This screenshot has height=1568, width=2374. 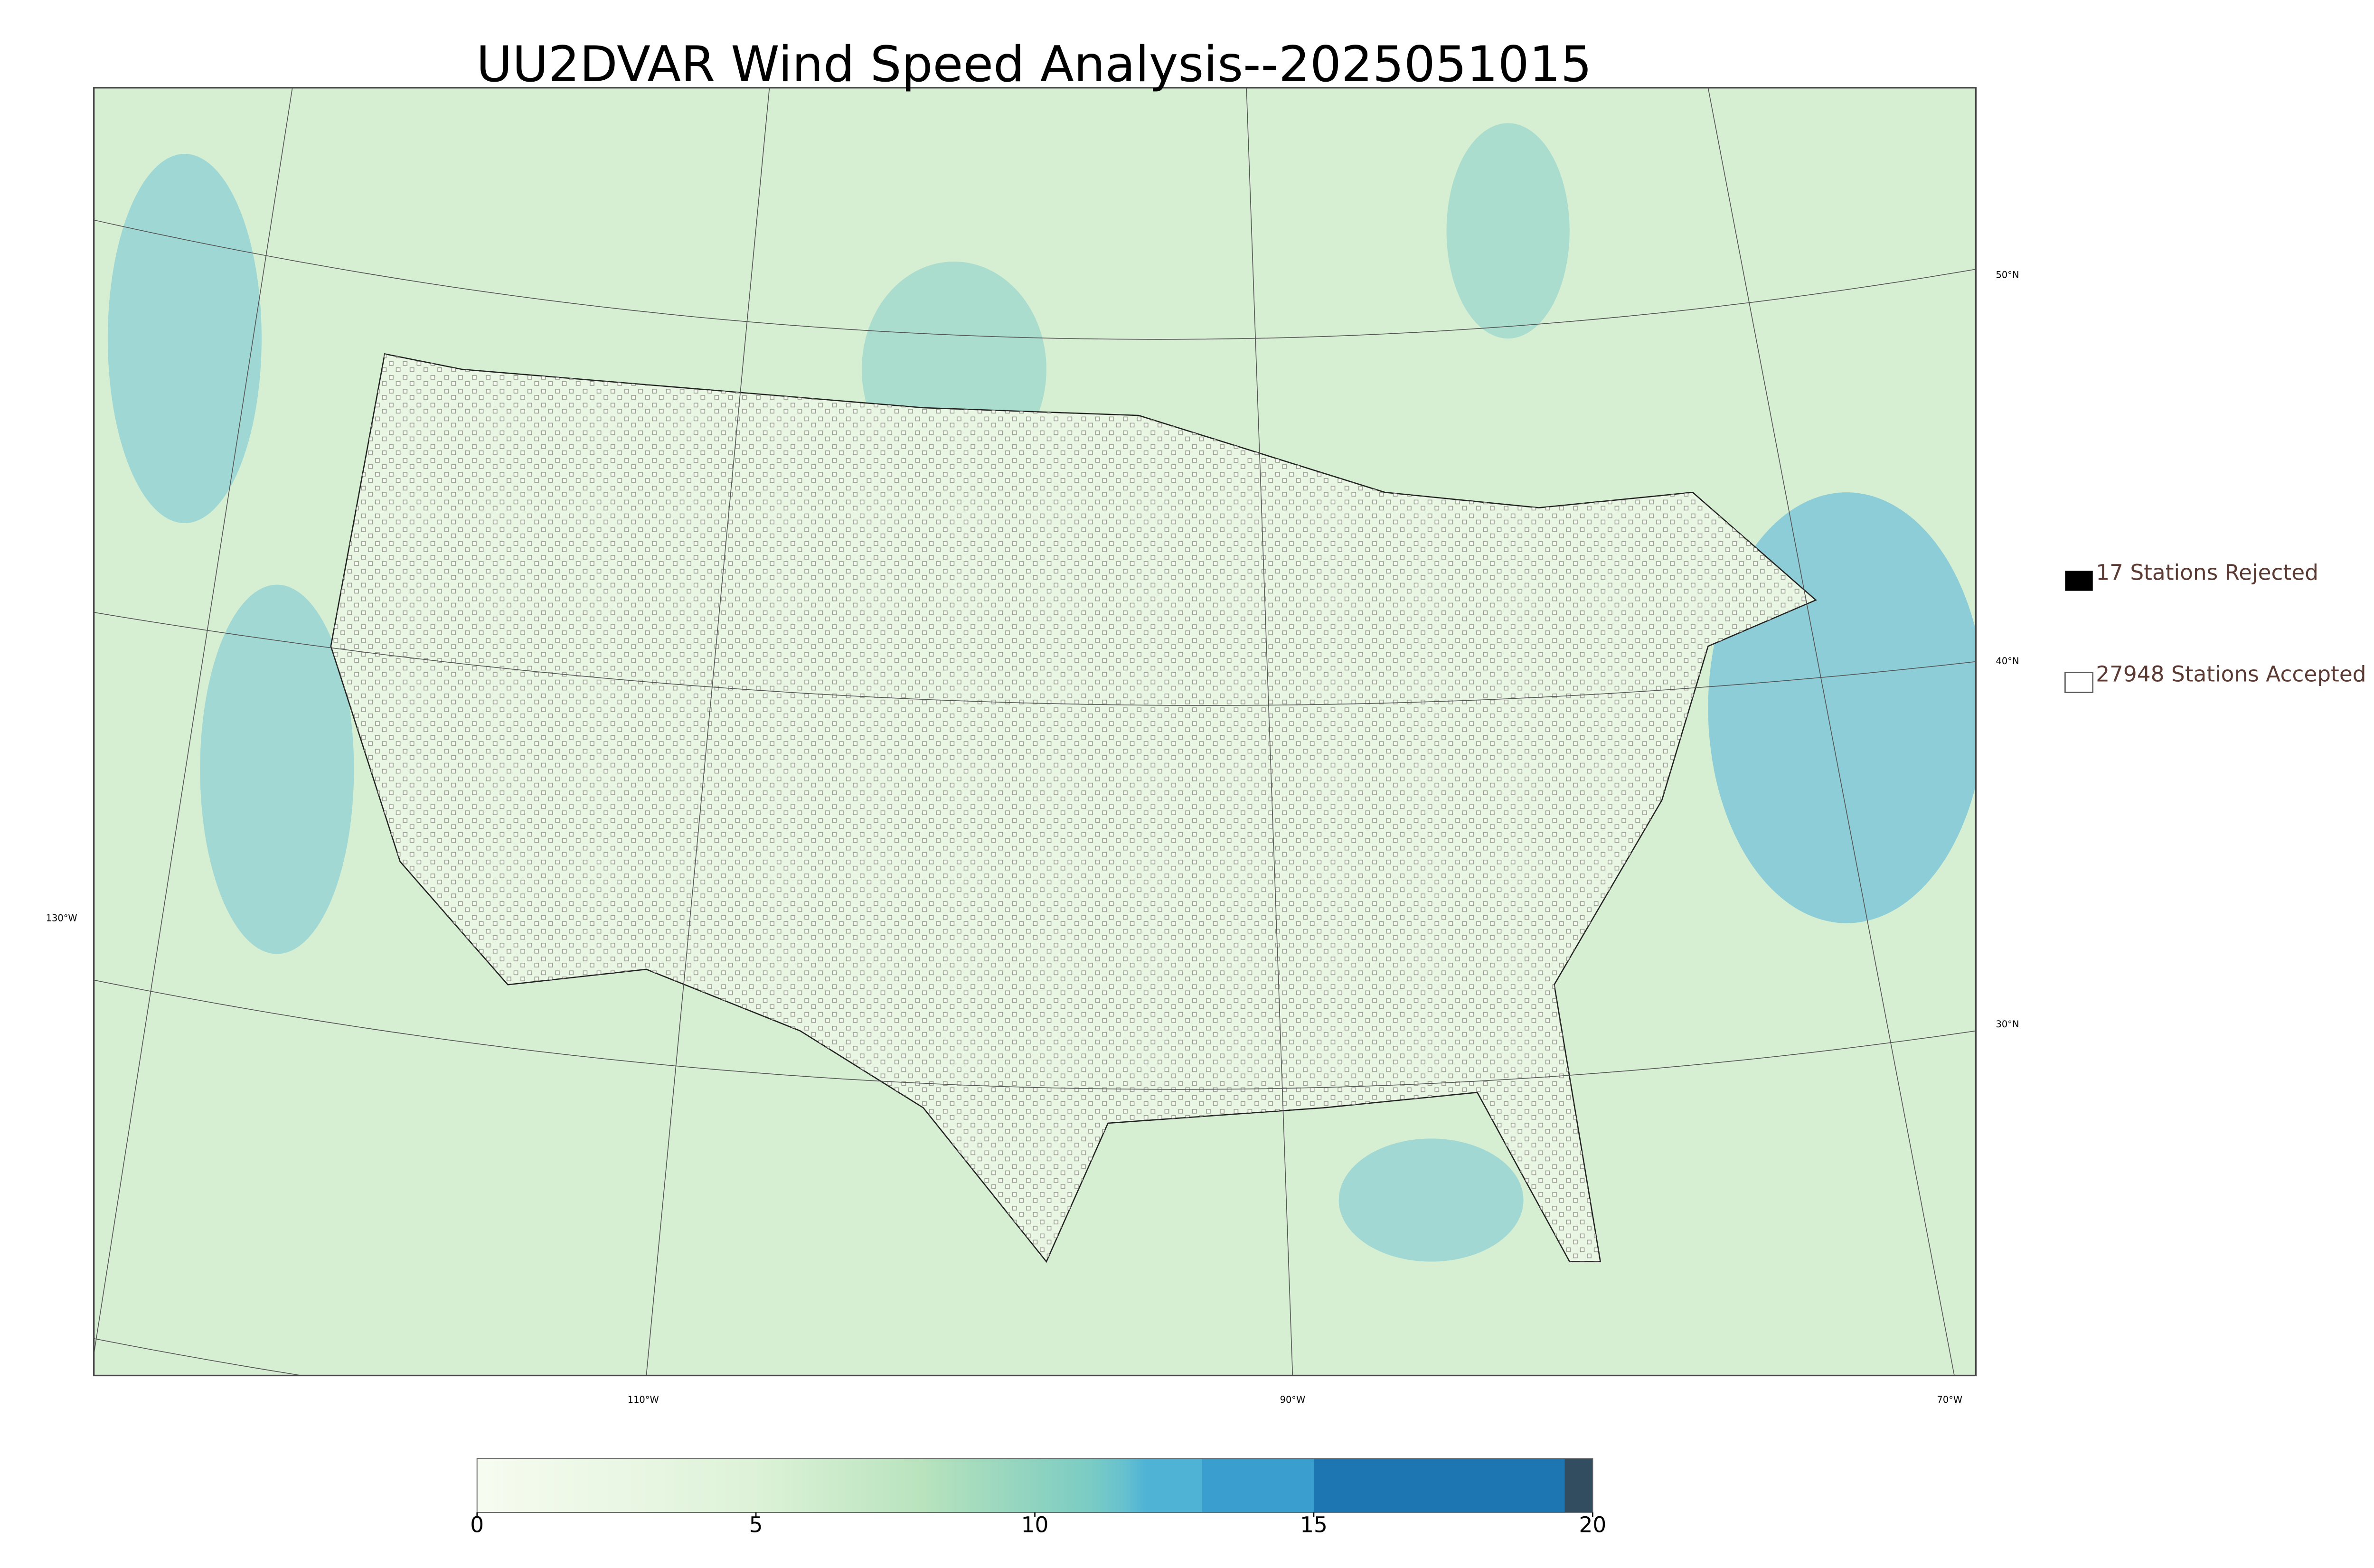 What do you see at coordinates (2207, 572) in the screenshot?
I see `legend-label: 17 Stations Rejected` at bounding box center [2207, 572].